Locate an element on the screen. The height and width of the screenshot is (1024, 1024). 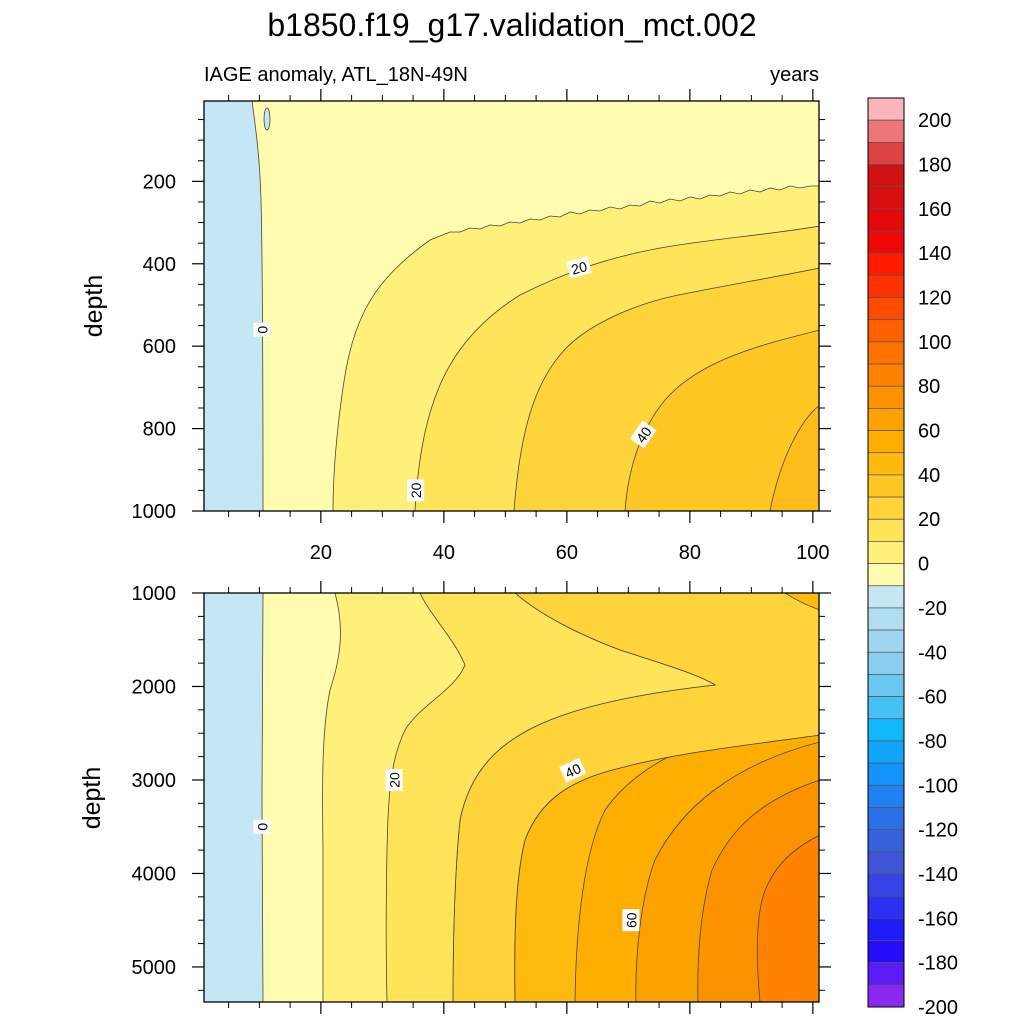
colorbar-label: 100 is located at coordinates (934, 343).